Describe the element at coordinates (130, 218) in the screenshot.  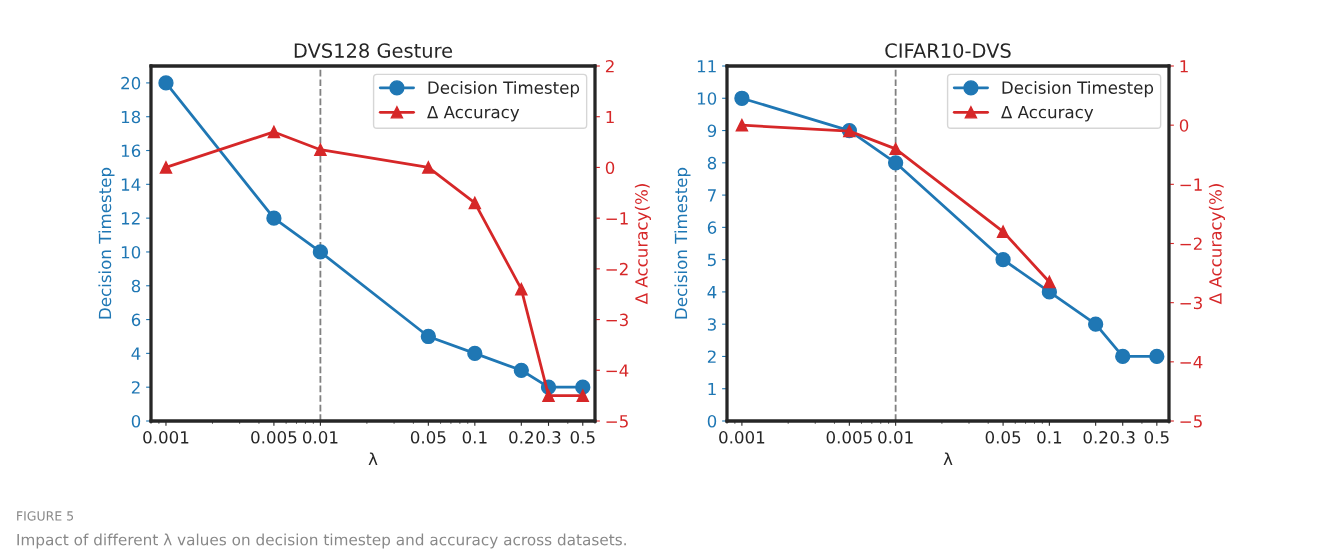
I see `y-tick-label: 12` at that location.